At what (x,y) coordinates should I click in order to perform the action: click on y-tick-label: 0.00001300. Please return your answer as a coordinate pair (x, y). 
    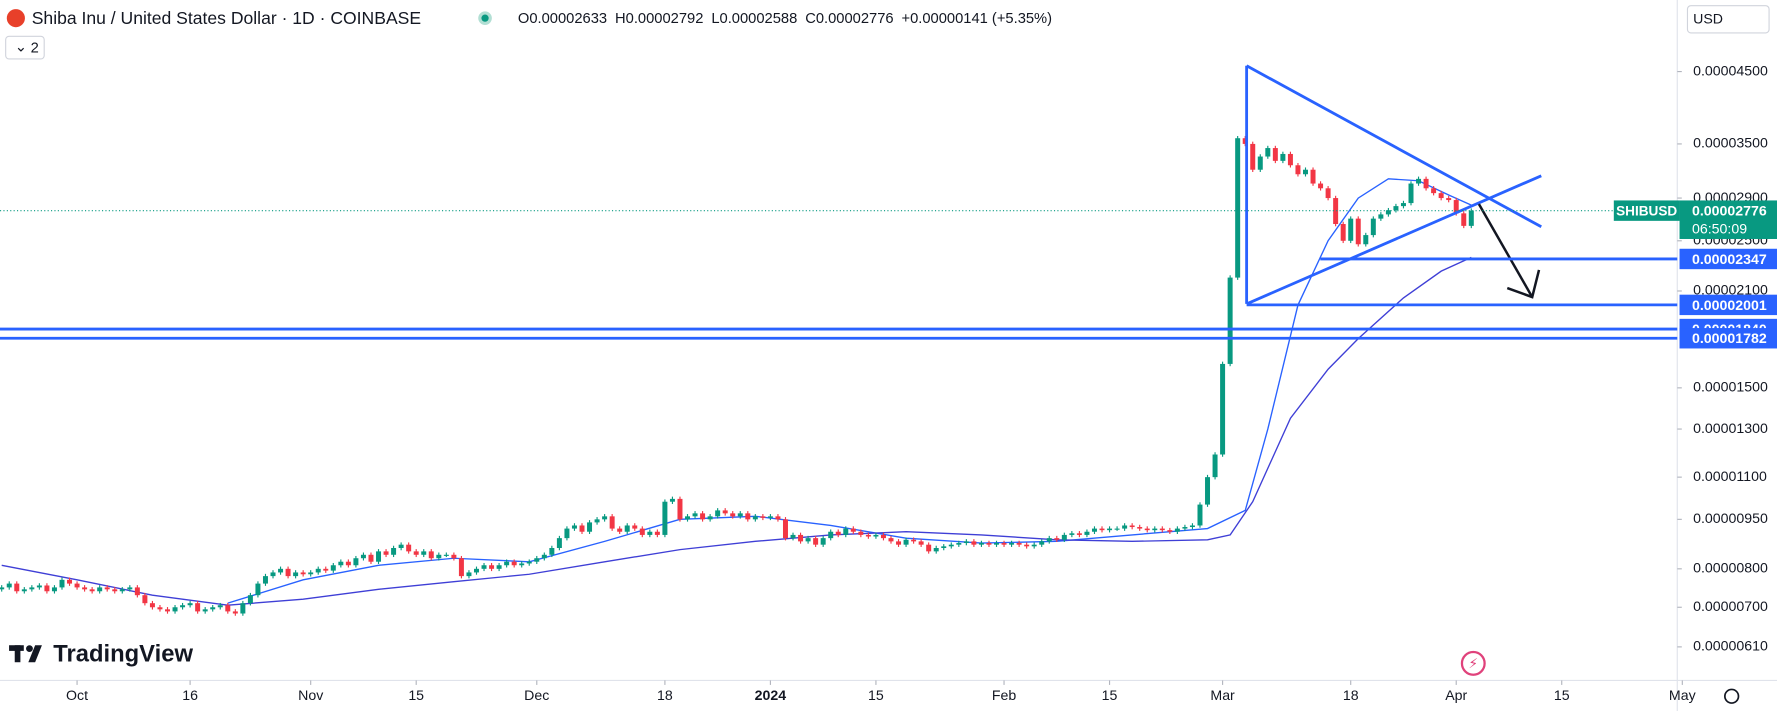
    Looking at the image, I should click on (1730, 429).